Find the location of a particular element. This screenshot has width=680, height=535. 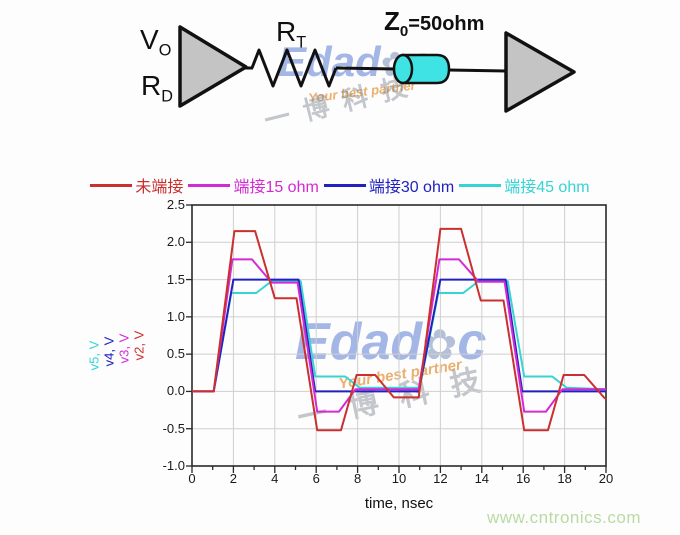

y-tick-label: 1.5 is located at coordinates (175, 279).